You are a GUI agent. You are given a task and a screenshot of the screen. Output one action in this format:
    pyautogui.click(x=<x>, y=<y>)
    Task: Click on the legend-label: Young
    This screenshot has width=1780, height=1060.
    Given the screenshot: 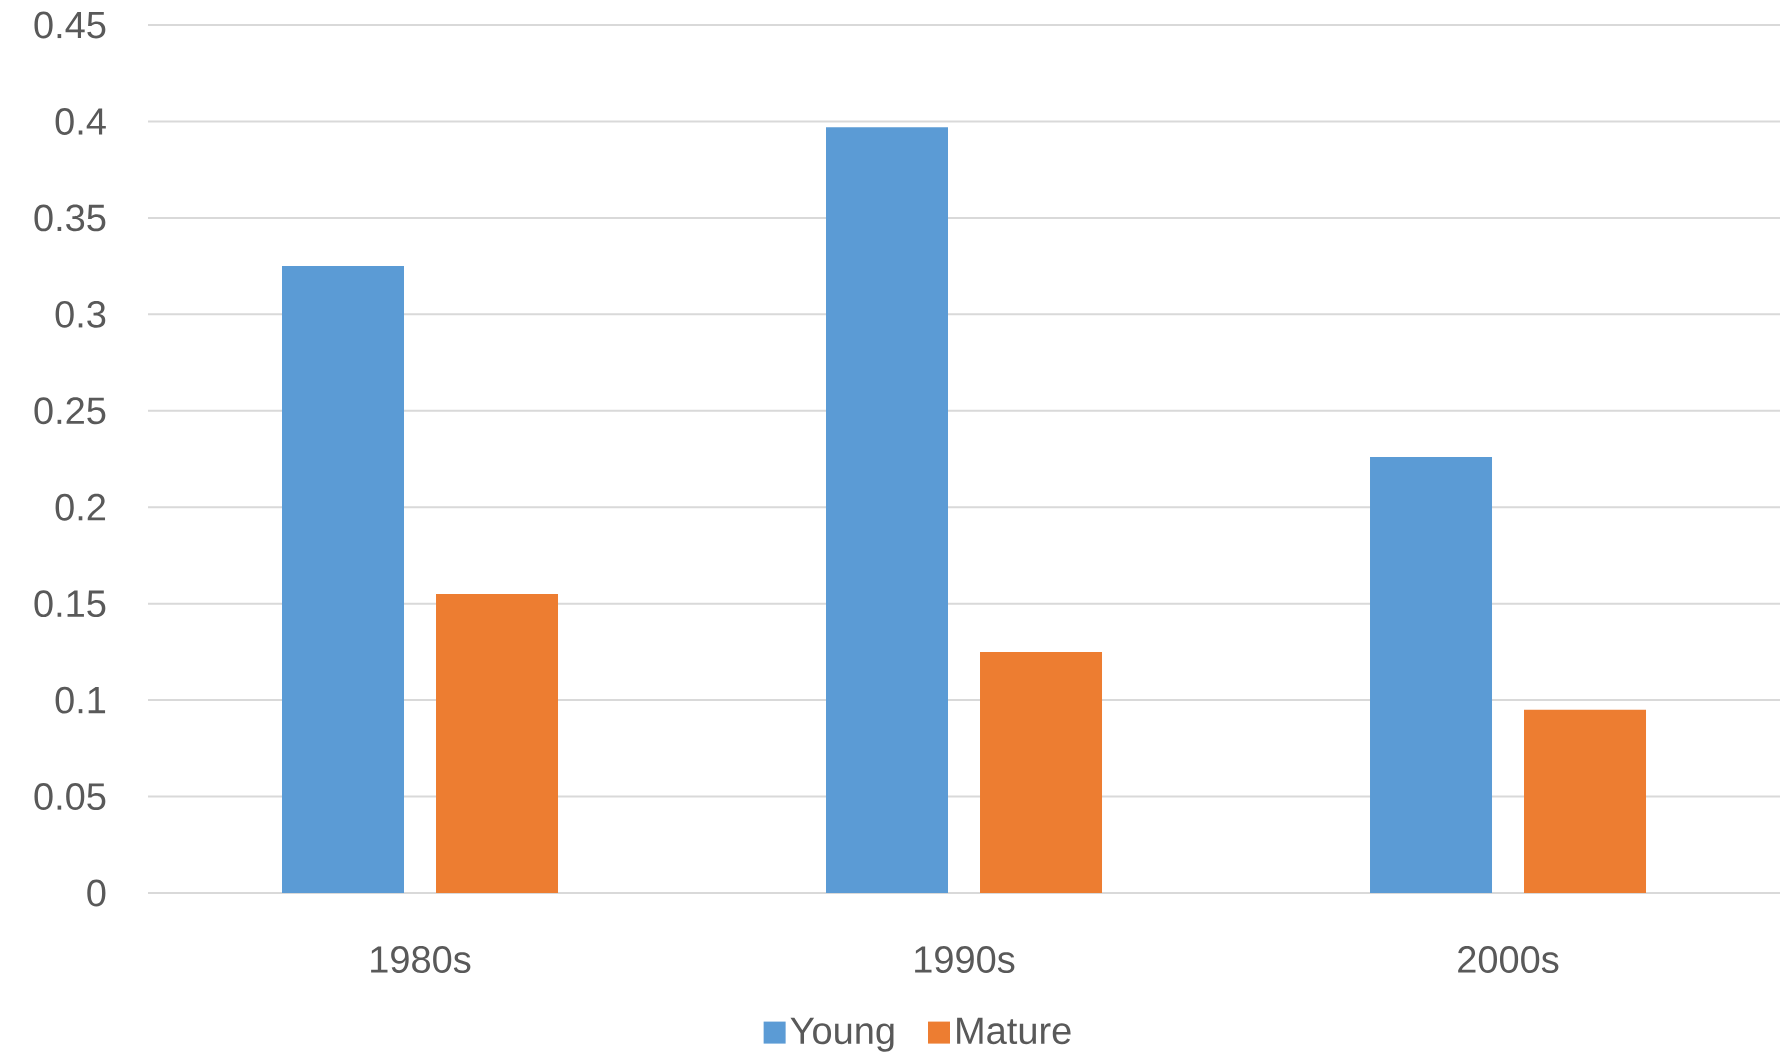 What is the action you would take?
    pyautogui.click(x=842, y=1034)
    